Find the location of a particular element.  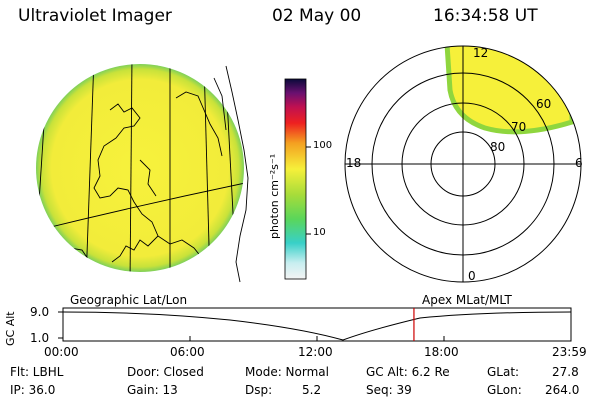

dsp-value: 5.2 is located at coordinates (312, 390).